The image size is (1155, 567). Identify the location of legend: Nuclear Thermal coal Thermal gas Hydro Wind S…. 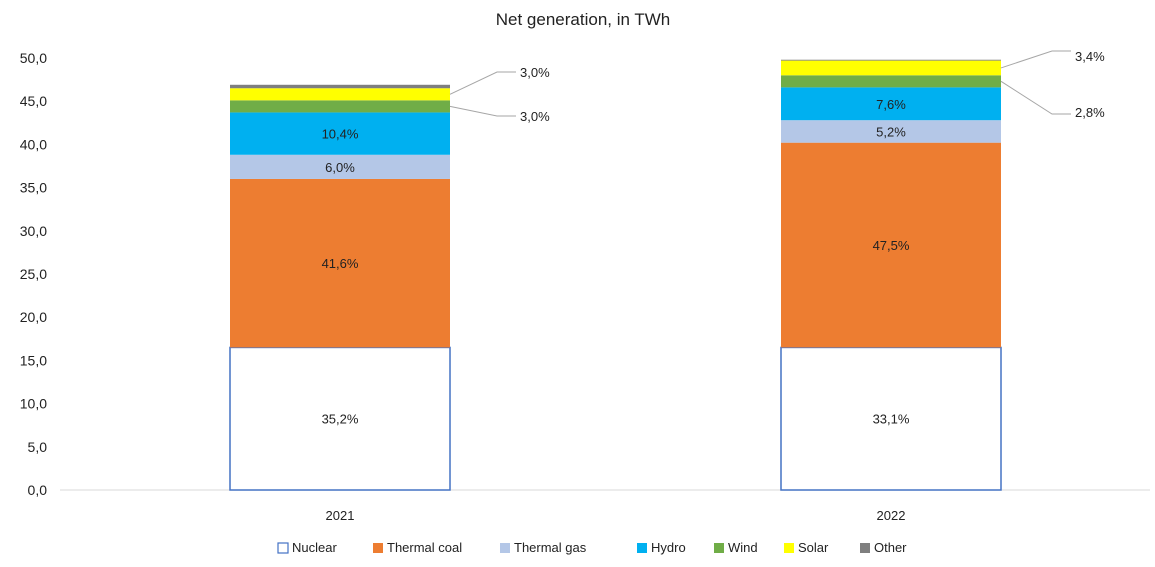
(592, 547).